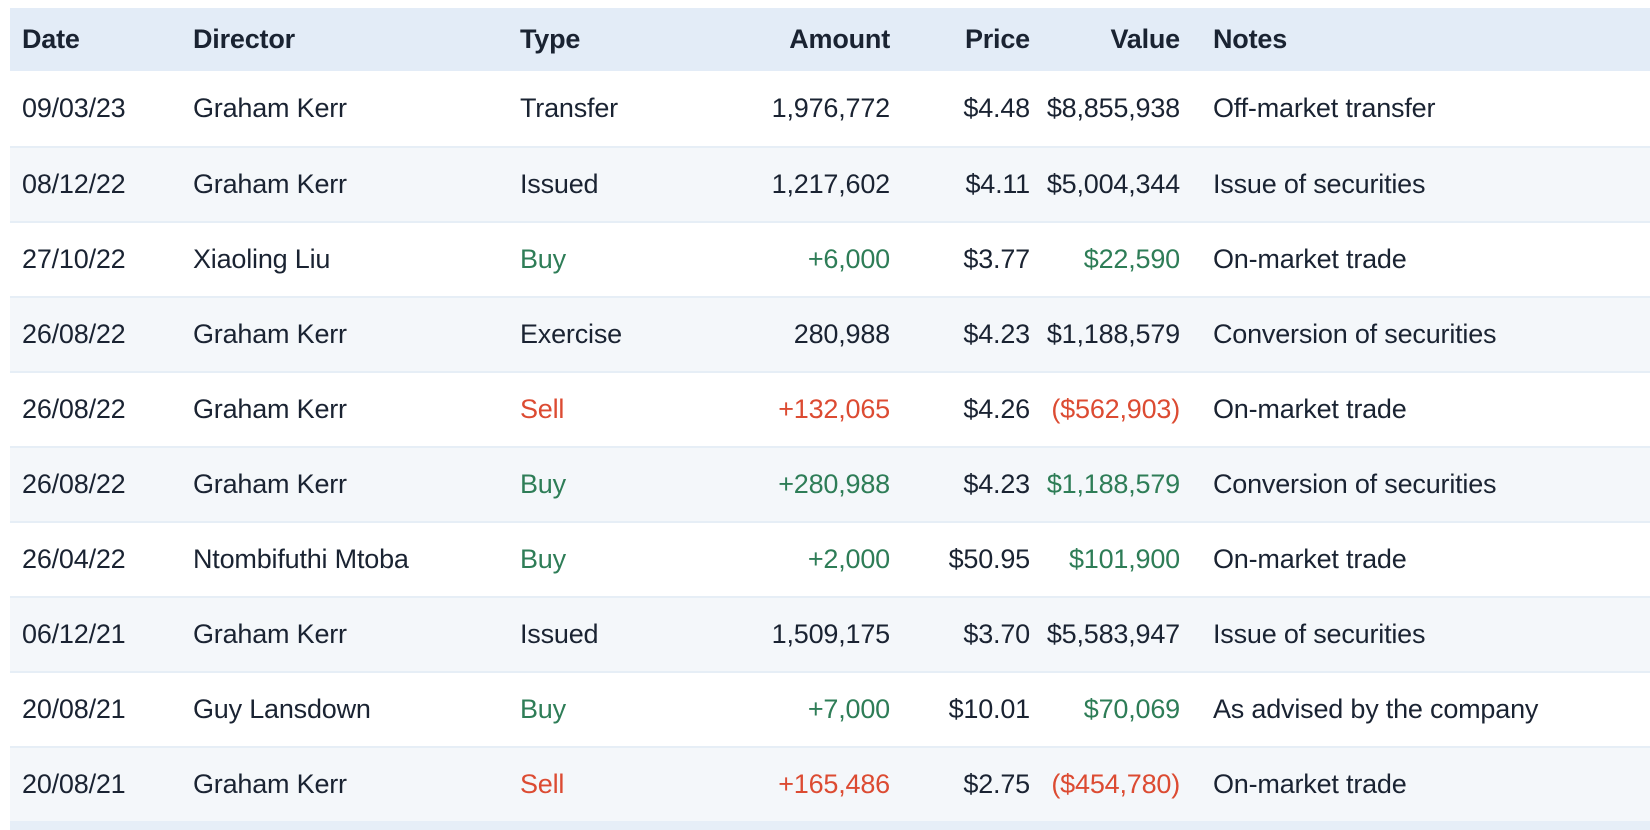 The width and height of the screenshot is (1650, 830). What do you see at coordinates (74, 108) in the screenshot?
I see `cell-date: 09/03/23` at bounding box center [74, 108].